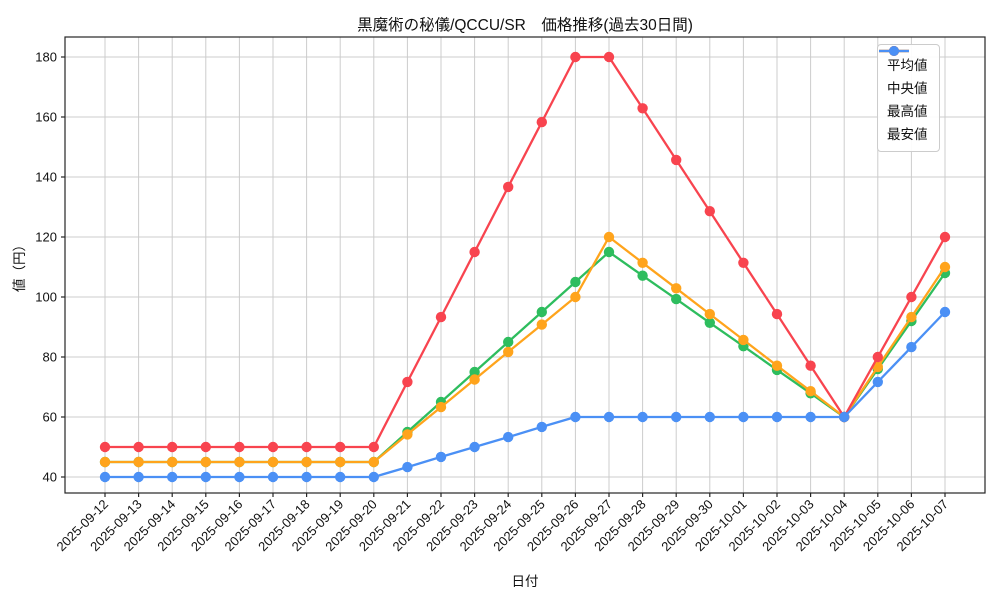 The image size is (1000, 600). What do you see at coordinates (907, 134) in the screenshot?
I see `legend-label: 最安値` at bounding box center [907, 134].